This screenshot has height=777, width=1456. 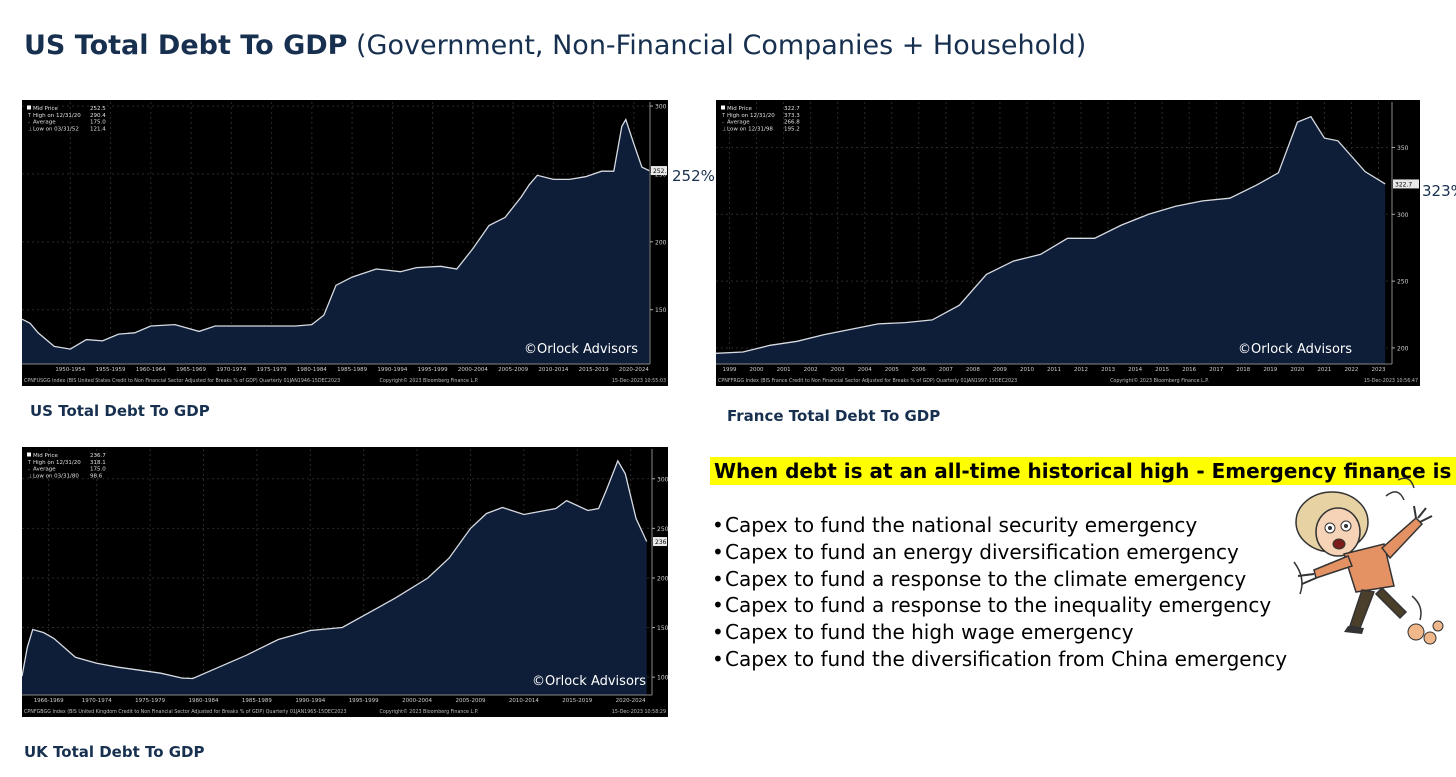 What do you see at coordinates (1135, 370) in the screenshot?
I see `x-tick-label: 2014` at bounding box center [1135, 370].